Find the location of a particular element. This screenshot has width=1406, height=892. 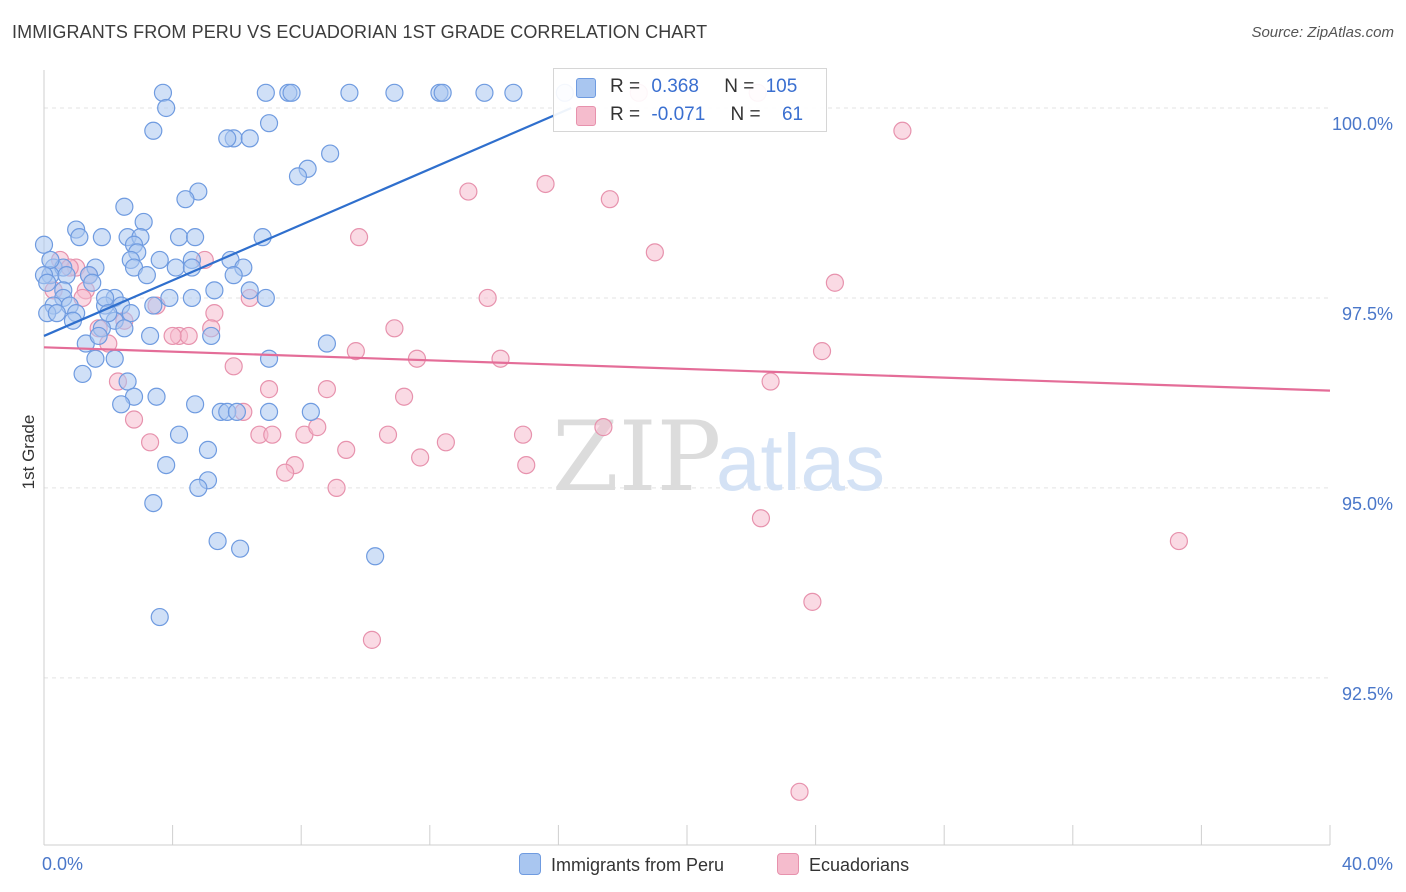

y-tick-label: 100.0% is located at coordinates (1362, 124).